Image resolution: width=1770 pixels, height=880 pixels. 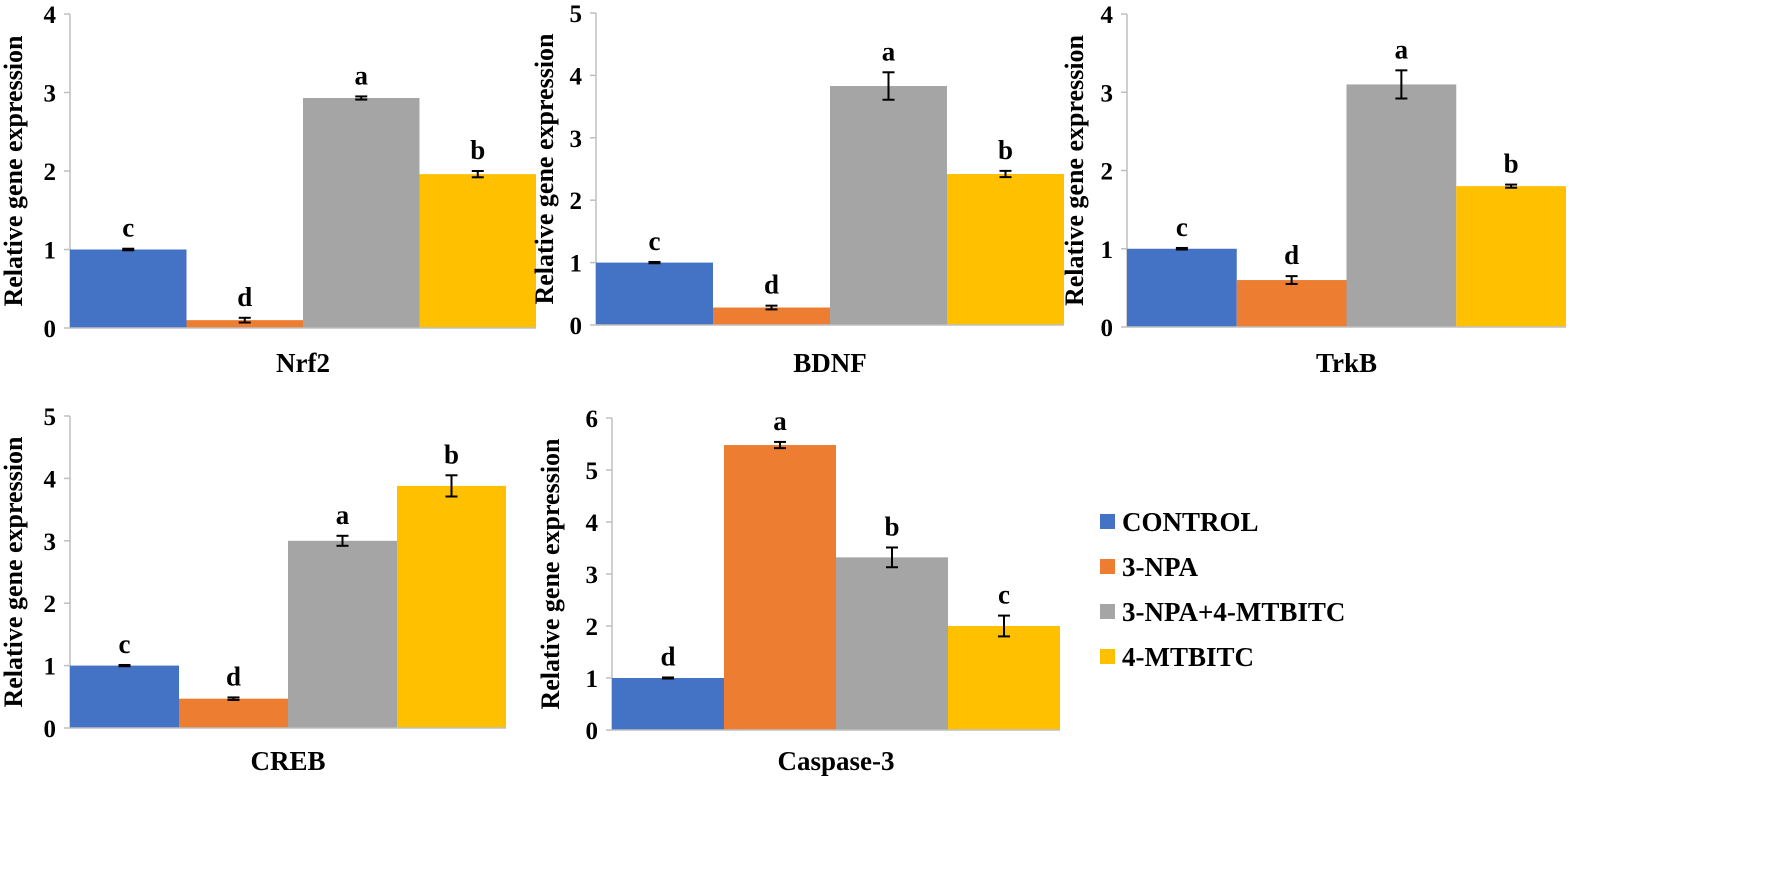 What do you see at coordinates (1190, 522) in the screenshot?
I see `legend-label: CONTROL` at bounding box center [1190, 522].